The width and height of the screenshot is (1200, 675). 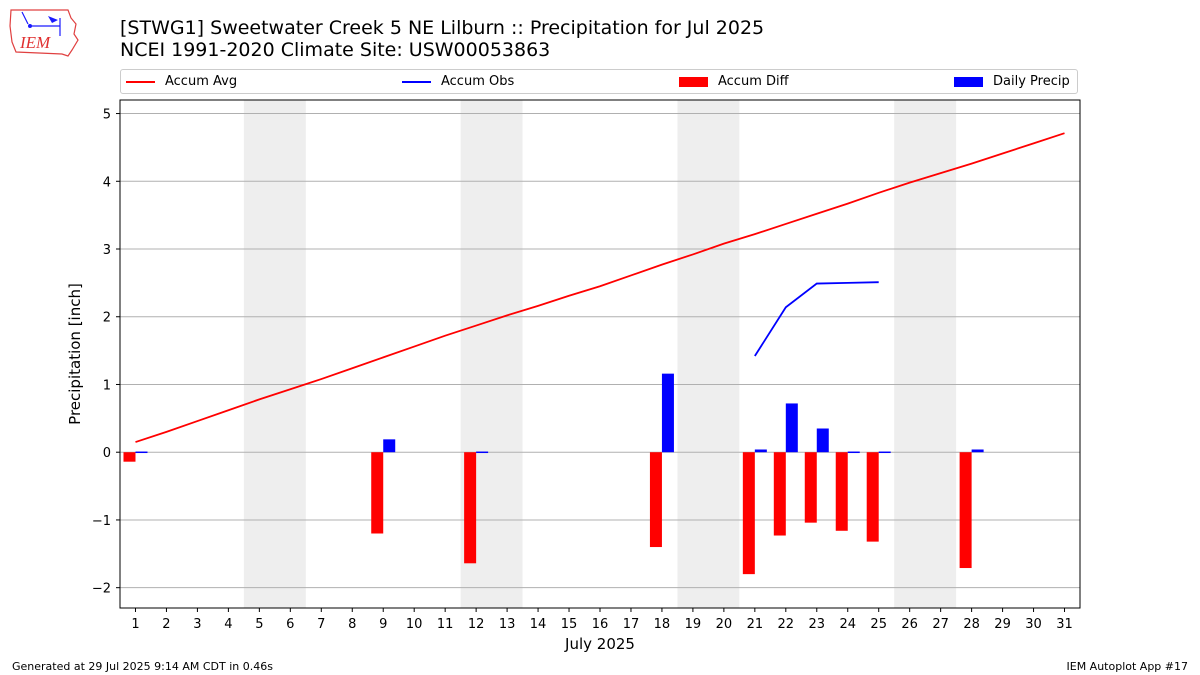 I want to click on y-tick-label: 5, so click(x=107, y=115).